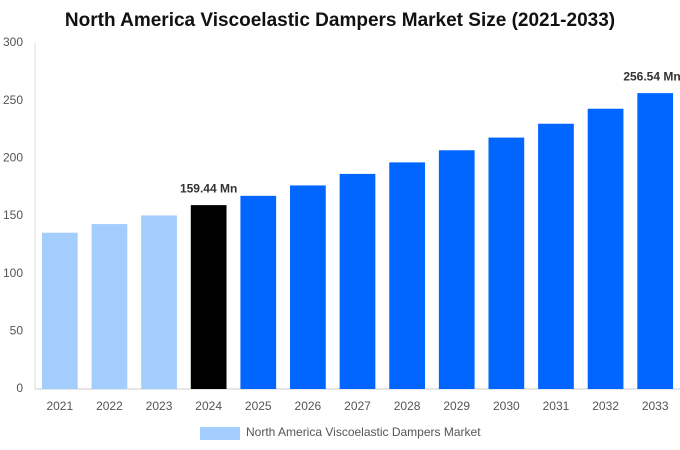  What do you see at coordinates (258, 406) in the screenshot?
I see `x-tick-label: 2025` at bounding box center [258, 406].